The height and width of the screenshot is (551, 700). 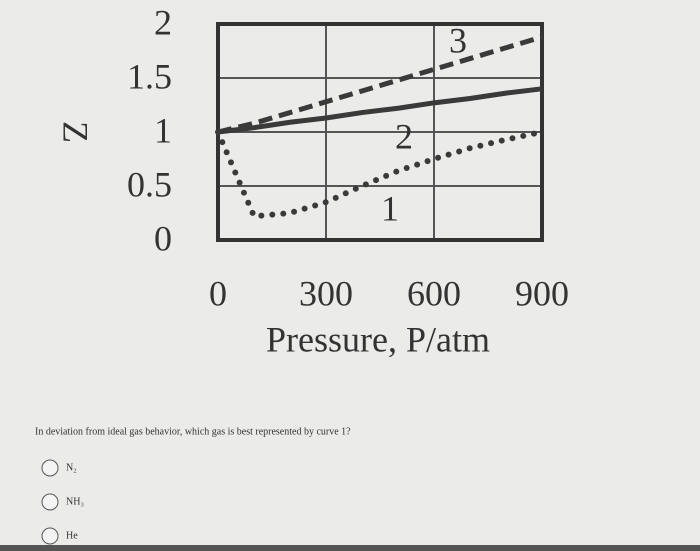 I want to click on option-label: NH₃, so click(x=75, y=501).